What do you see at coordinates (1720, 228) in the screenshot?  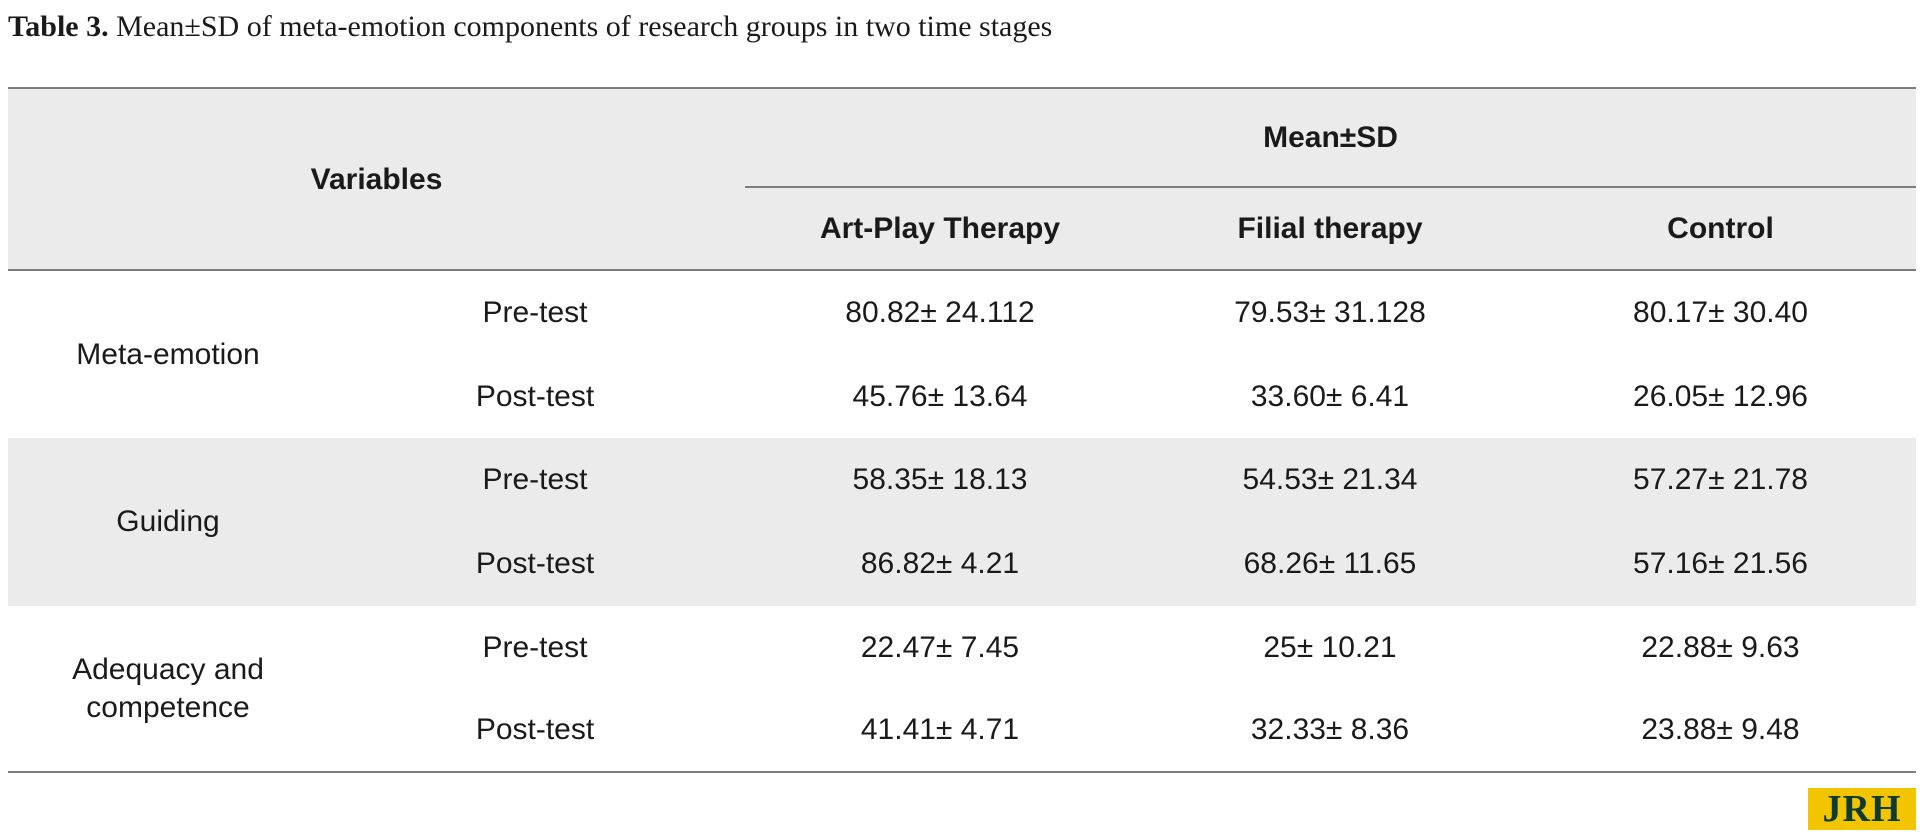 I see `column-header-control: Control` at bounding box center [1720, 228].